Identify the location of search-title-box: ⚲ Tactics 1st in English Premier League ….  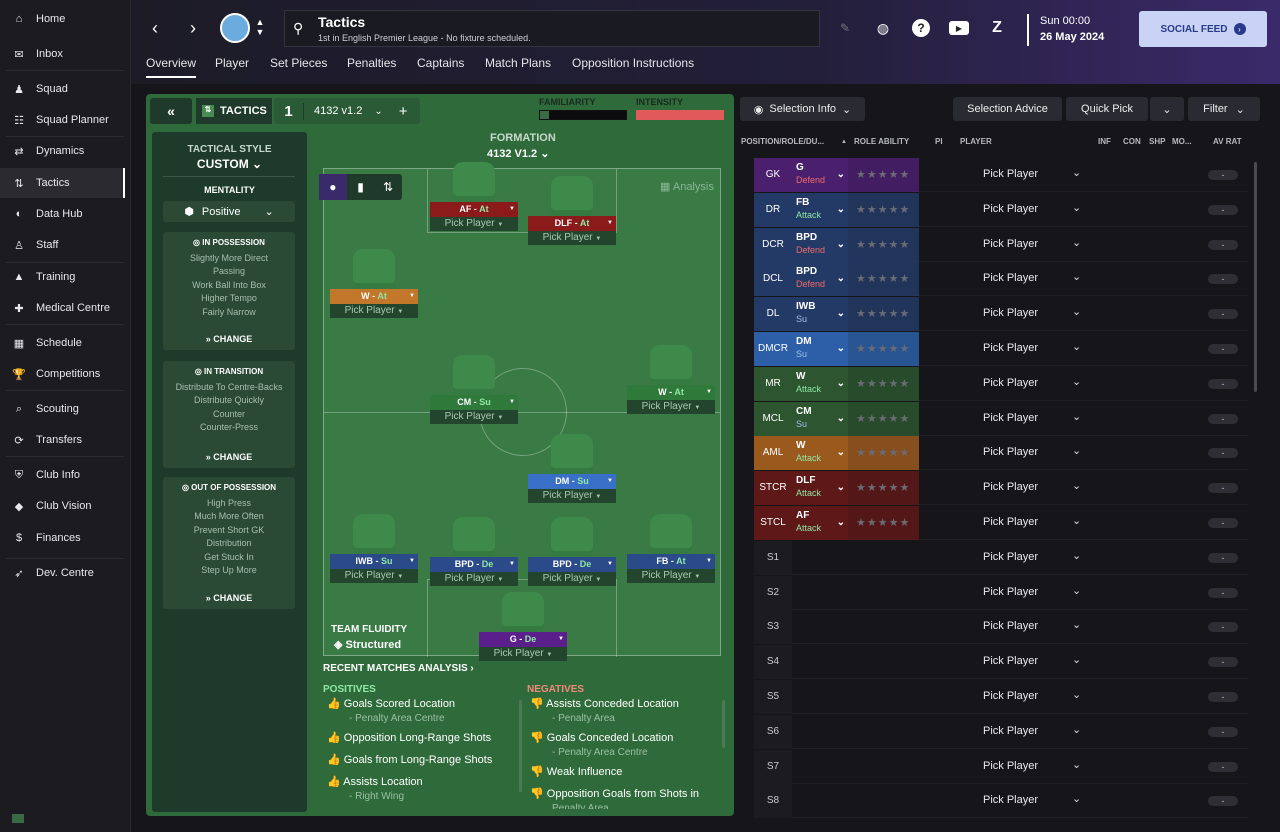
(552, 28).